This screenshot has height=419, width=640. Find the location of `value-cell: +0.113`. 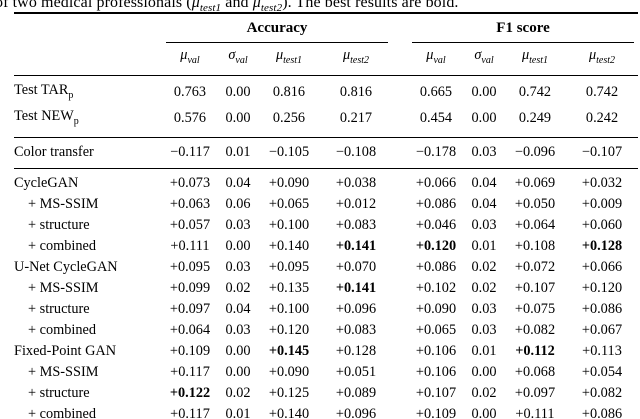

value-cell: +0.113 is located at coordinates (602, 350).